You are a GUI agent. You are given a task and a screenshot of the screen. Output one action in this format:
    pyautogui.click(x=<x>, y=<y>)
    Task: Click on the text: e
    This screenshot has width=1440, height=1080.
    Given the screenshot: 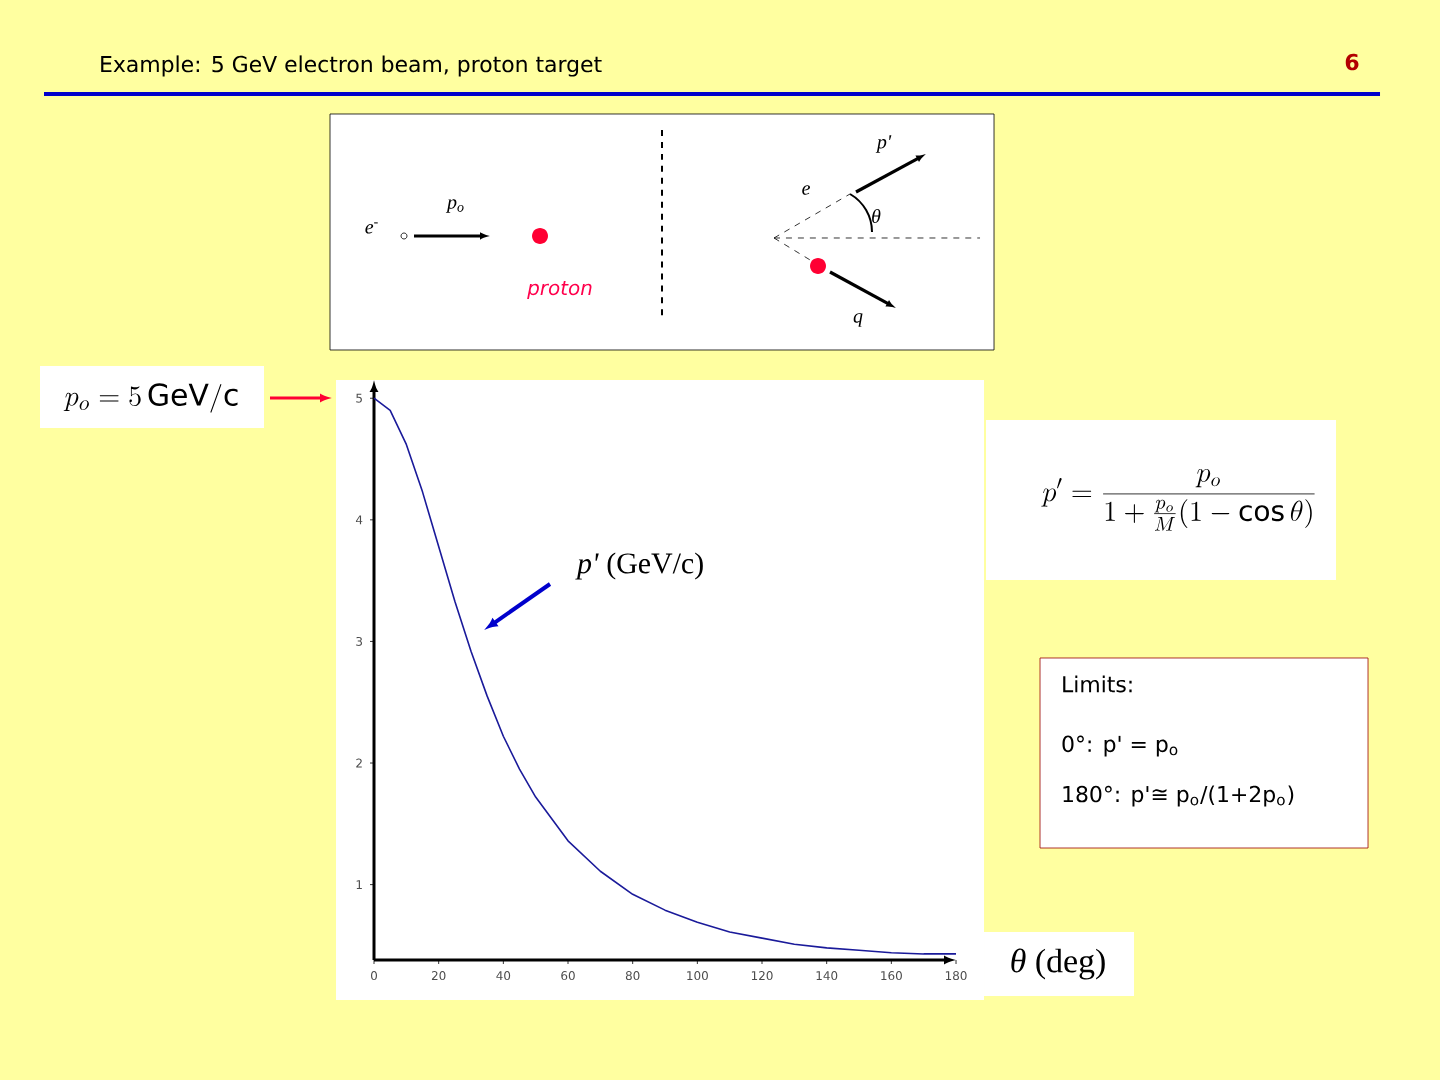 What is the action you would take?
    pyautogui.click(x=806, y=190)
    